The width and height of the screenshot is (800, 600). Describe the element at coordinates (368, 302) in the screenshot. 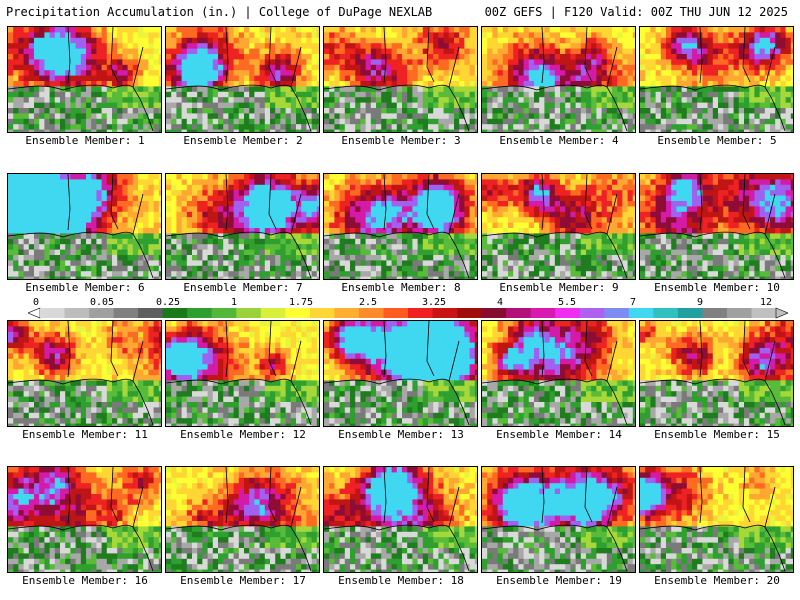

I see `colorbar-tick-label: 2.5` at that location.